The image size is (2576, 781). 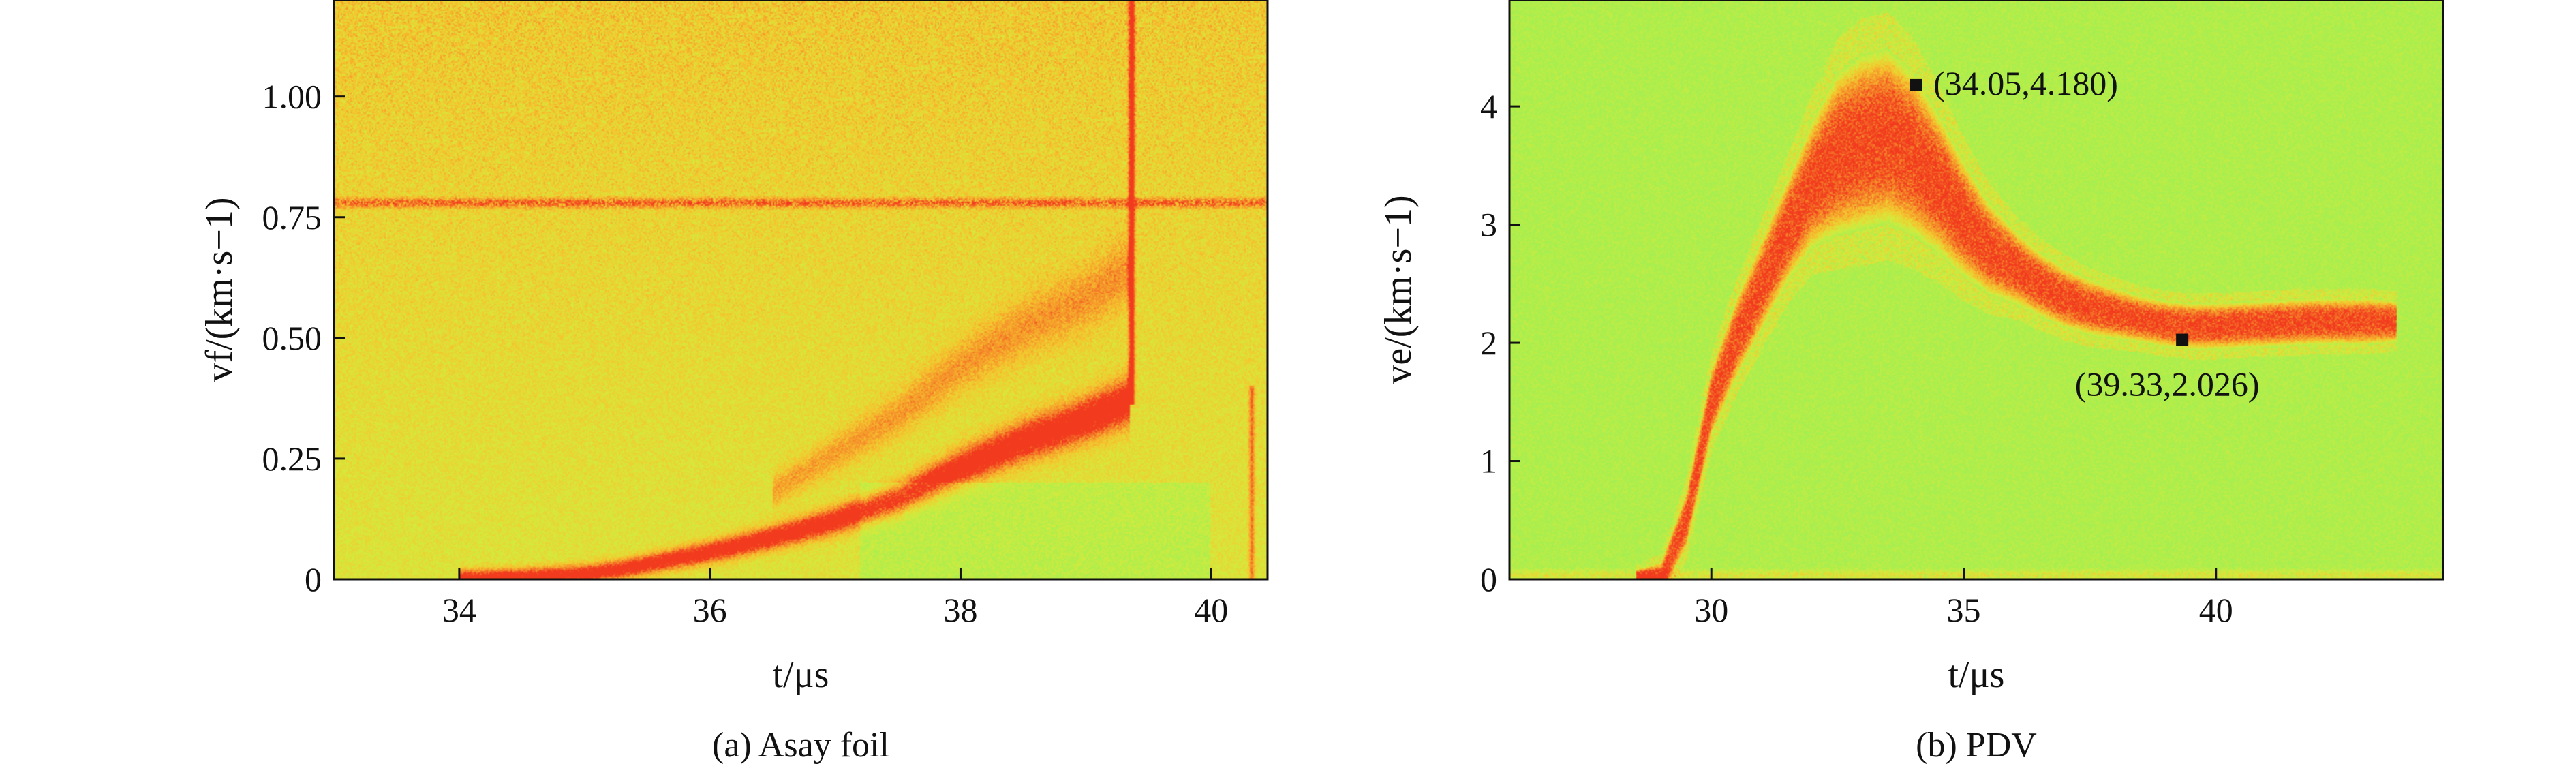 I want to click on panel-a-caption: (a) Asay foil, so click(x=800, y=746).